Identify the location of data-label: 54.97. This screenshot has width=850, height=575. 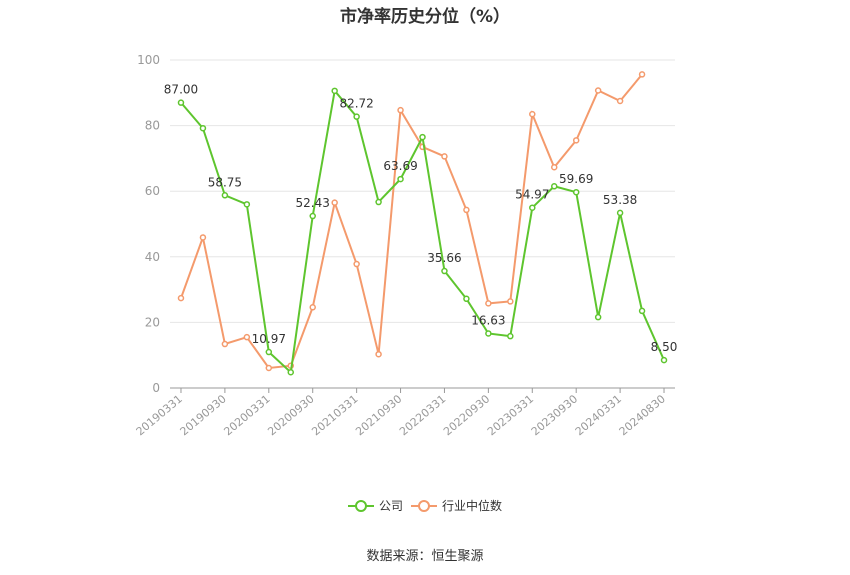
(532, 195).